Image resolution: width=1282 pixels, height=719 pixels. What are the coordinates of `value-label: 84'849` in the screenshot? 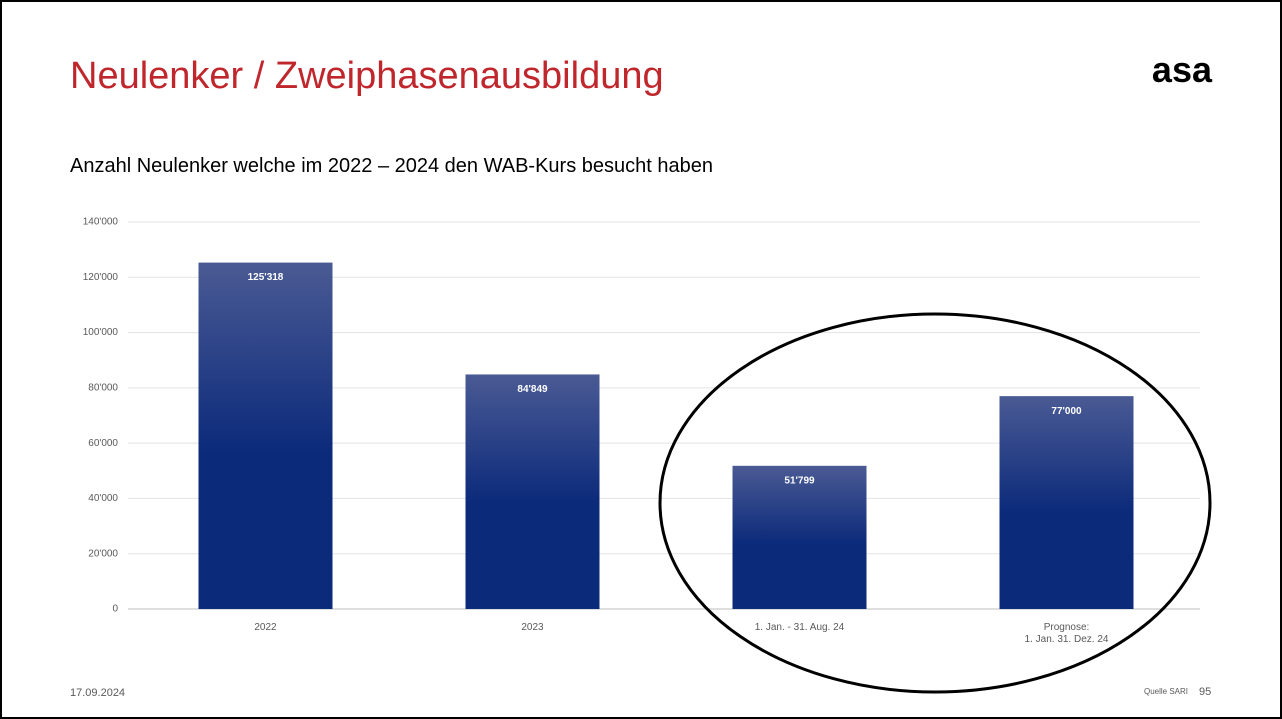 It's located at (532, 389).